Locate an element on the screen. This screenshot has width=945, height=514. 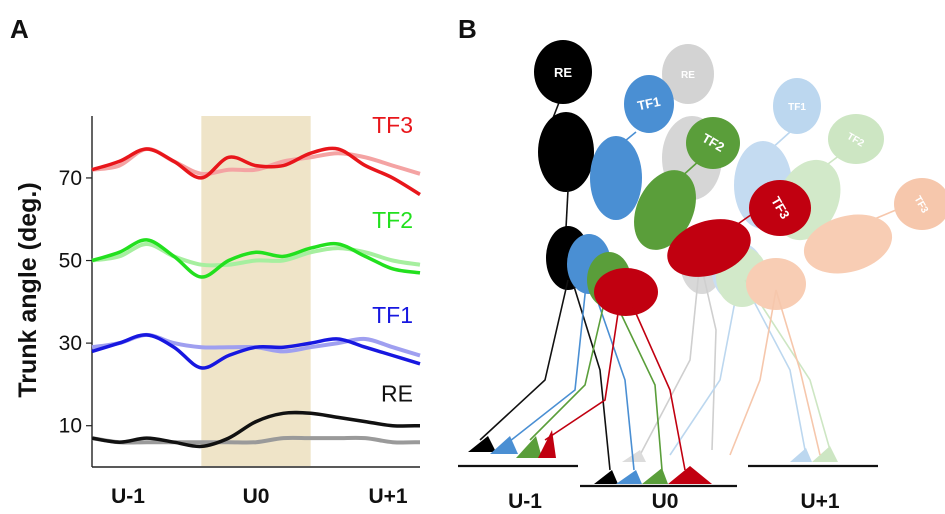
leg-back-tf1 is located at coordinates (545, 365).